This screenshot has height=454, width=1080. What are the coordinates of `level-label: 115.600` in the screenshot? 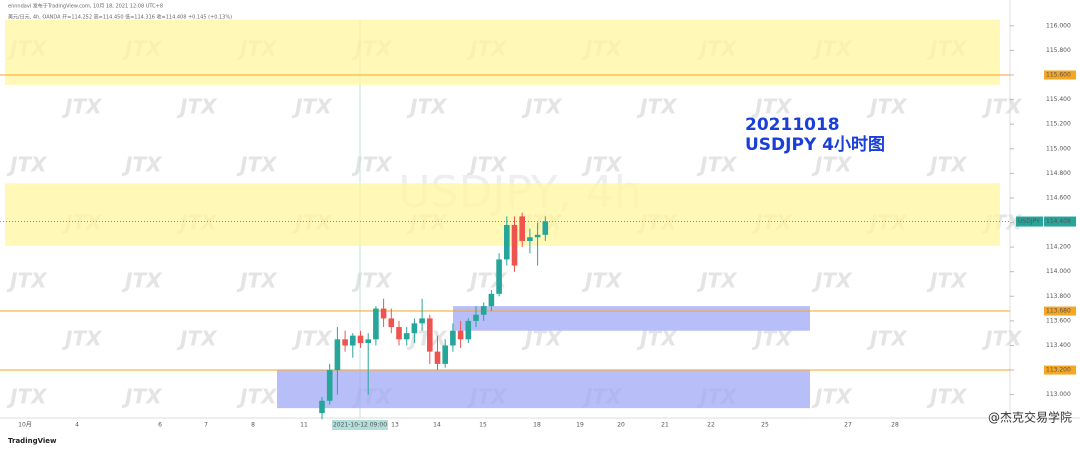 It's located at (1058, 74).